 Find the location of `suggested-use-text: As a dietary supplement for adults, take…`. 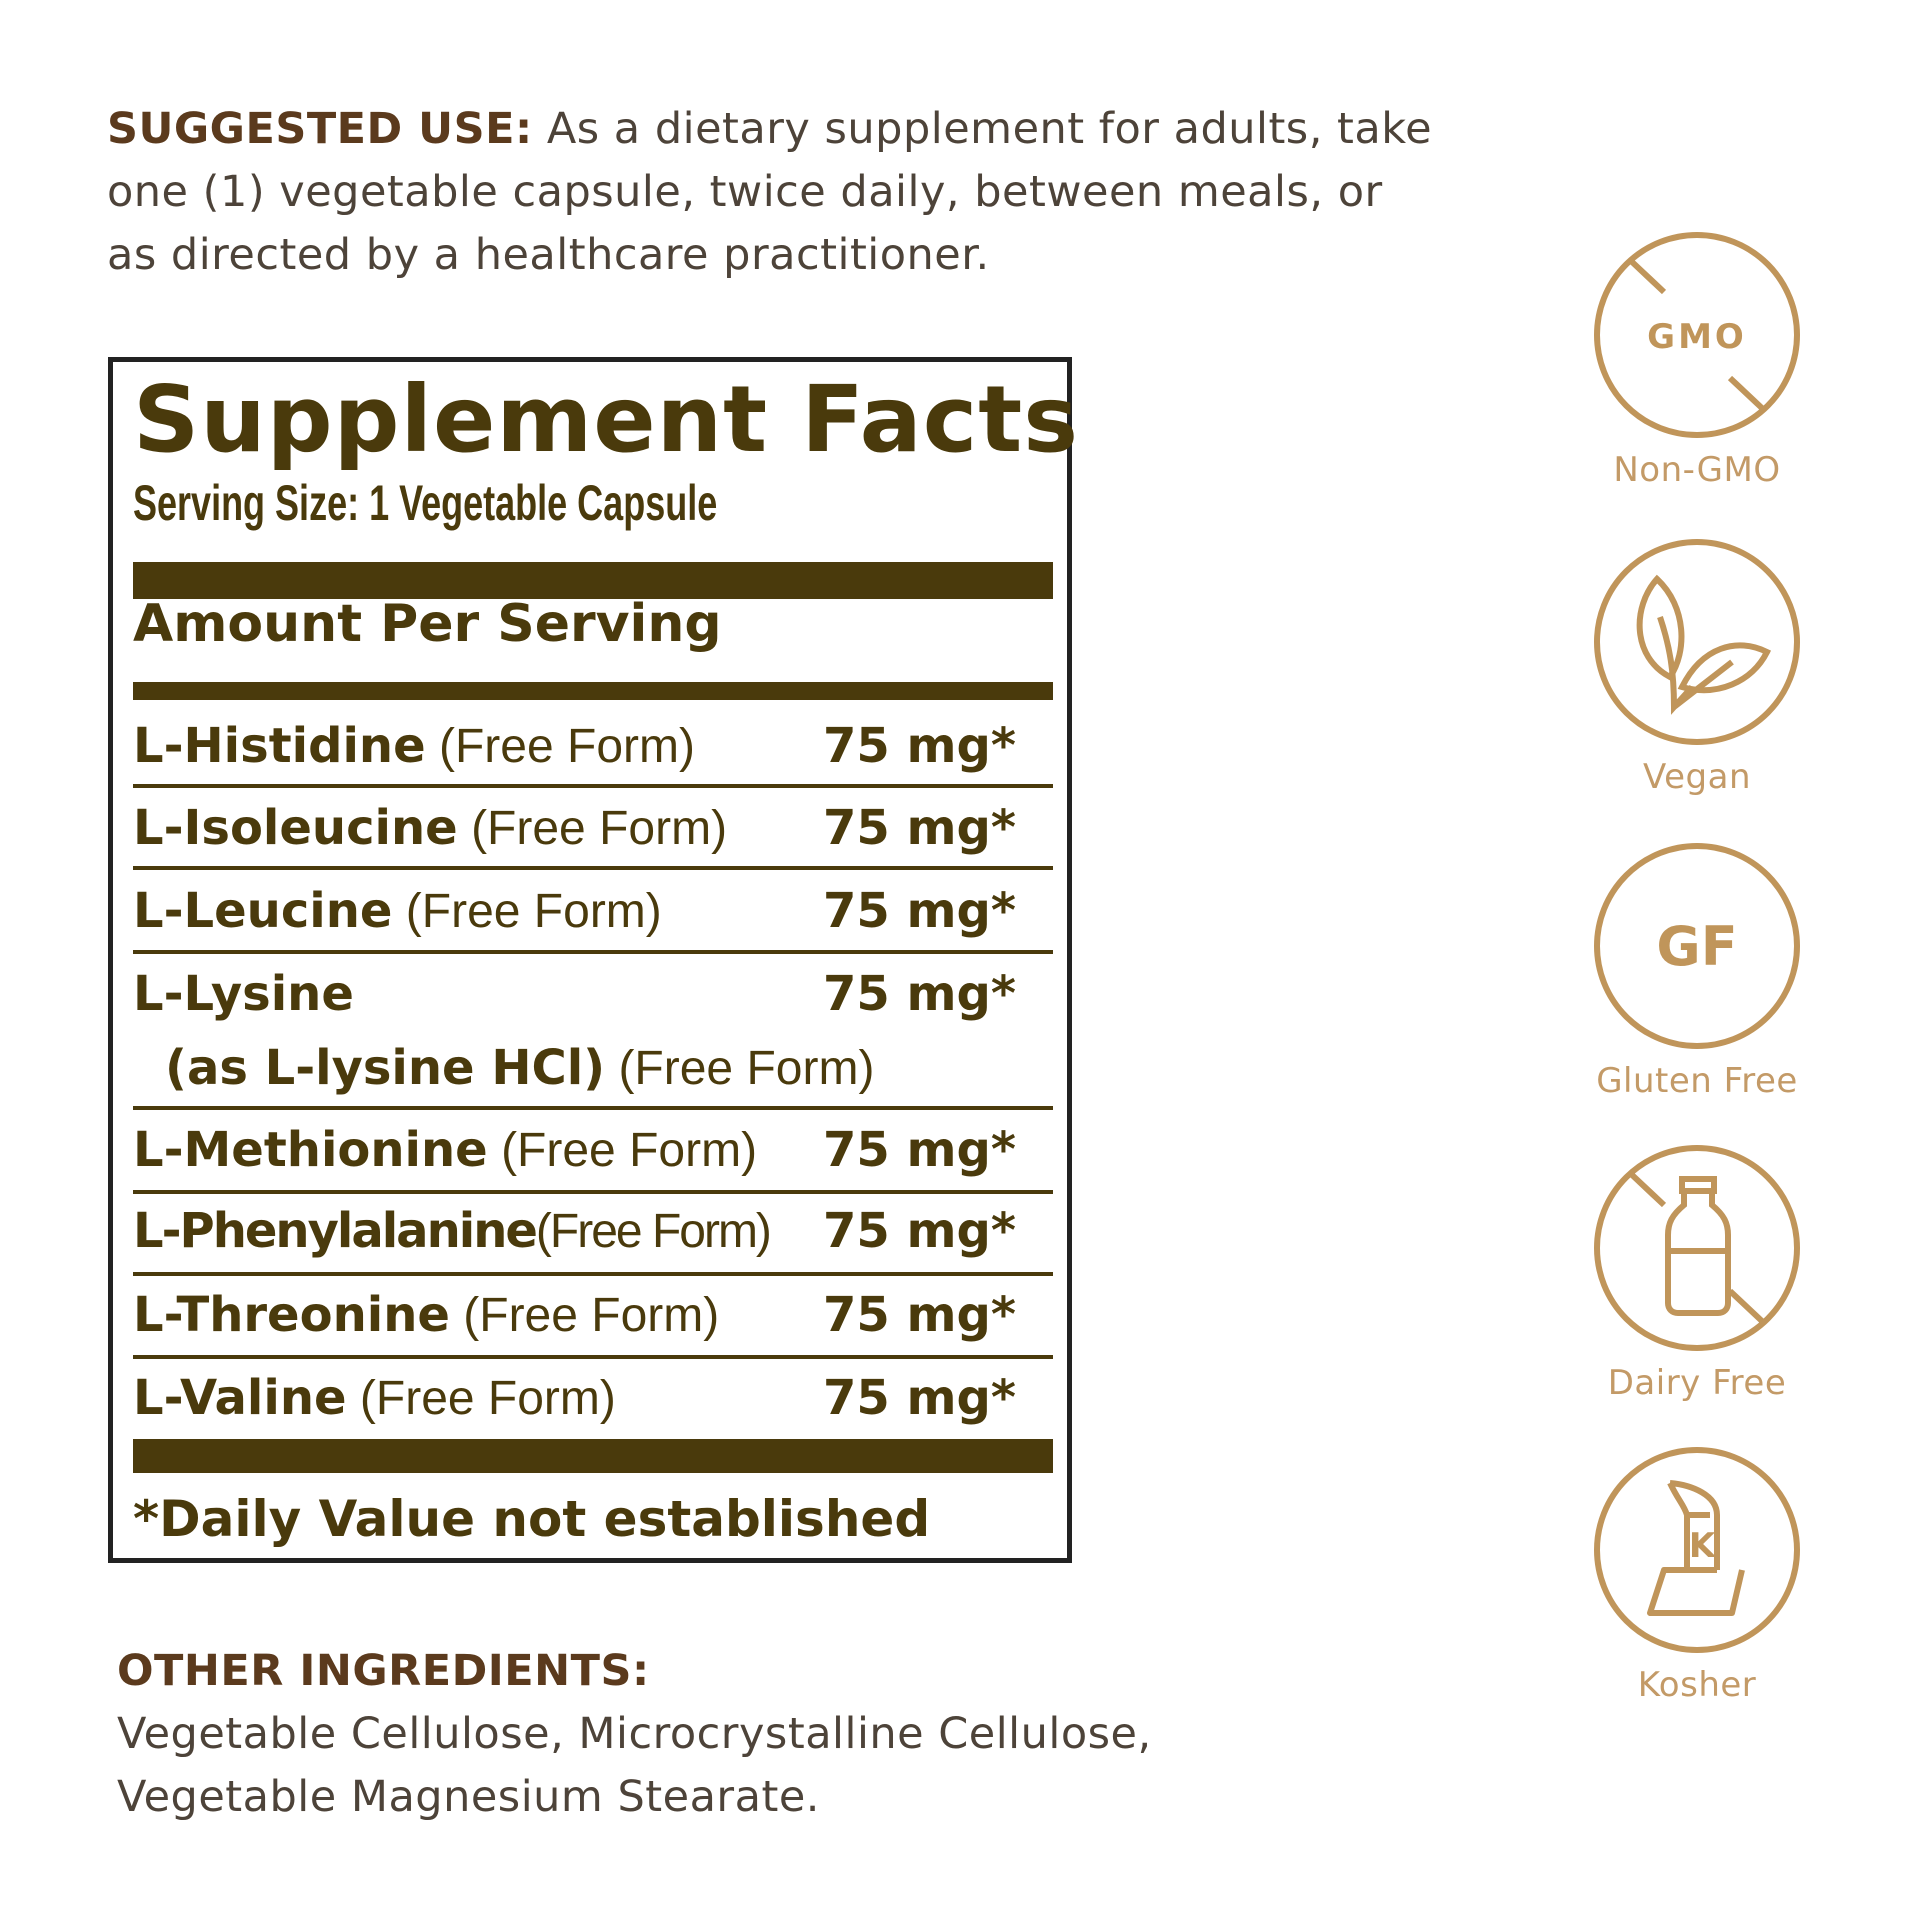

suggested-use-text: As a dietary supplement for adults, take… is located at coordinates (770, 192).